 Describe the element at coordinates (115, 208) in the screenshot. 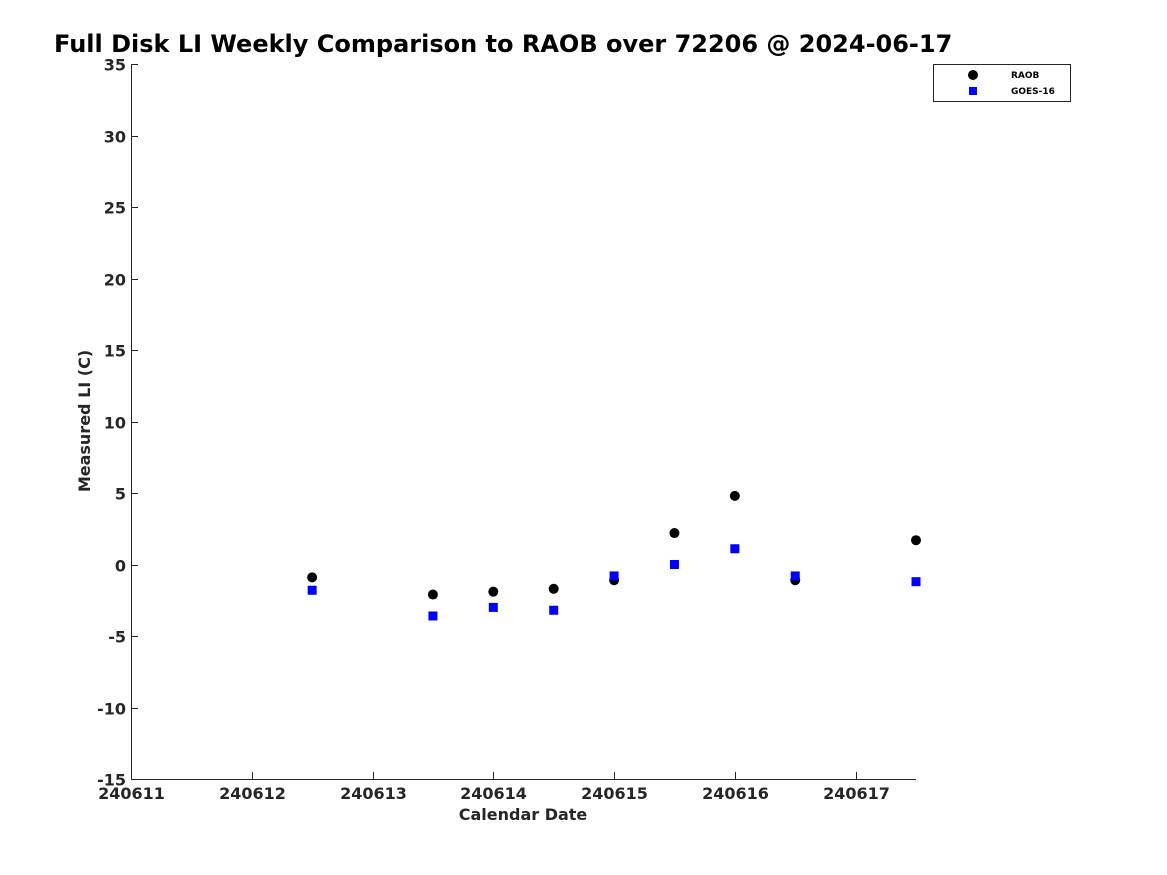

I see `y-tick-label: 25` at that location.